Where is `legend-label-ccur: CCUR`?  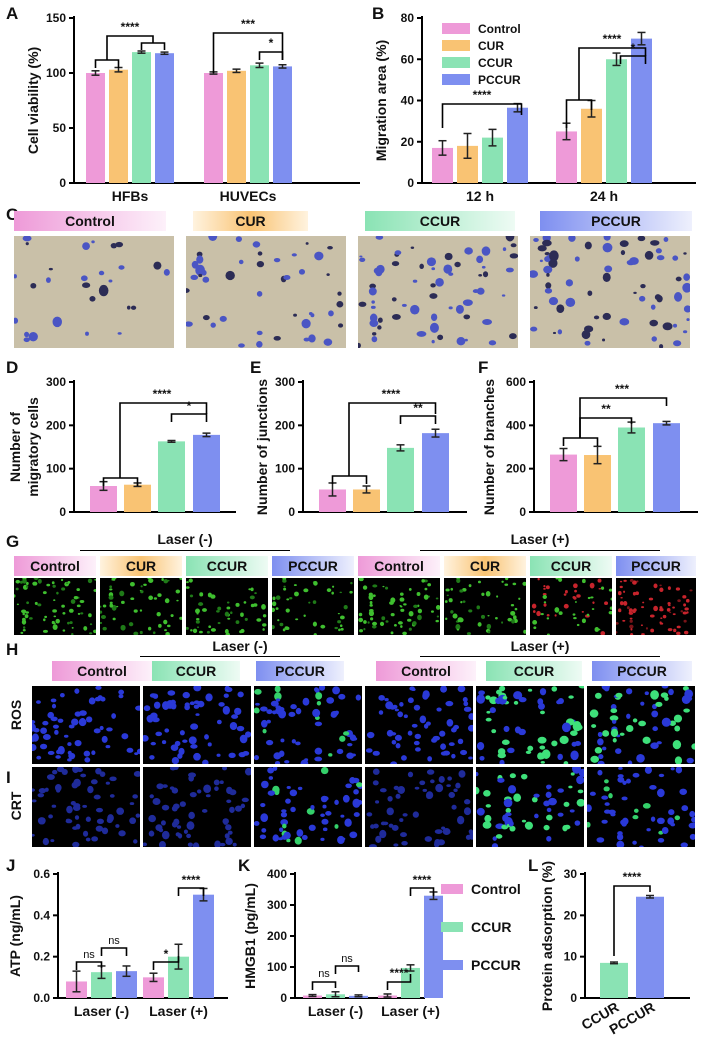 legend-label-ccur: CCUR is located at coordinates (491, 927).